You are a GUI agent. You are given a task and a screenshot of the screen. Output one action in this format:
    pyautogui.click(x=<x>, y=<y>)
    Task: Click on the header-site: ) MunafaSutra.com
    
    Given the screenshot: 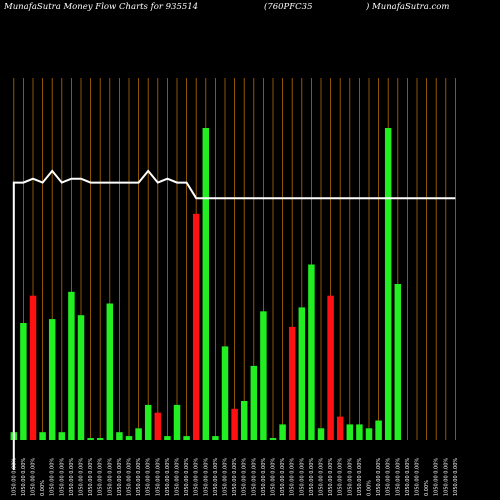 What is the action you would take?
    pyautogui.click(x=408, y=7)
    